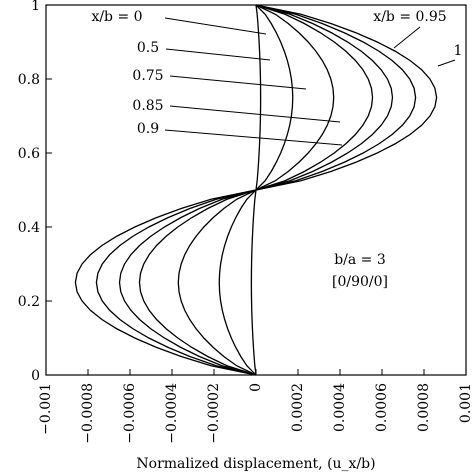 This screenshot has width=474, height=474. Describe the element at coordinates (360, 260) in the screenshot. I see `annotation-ratio: b/a = 3` at that location.